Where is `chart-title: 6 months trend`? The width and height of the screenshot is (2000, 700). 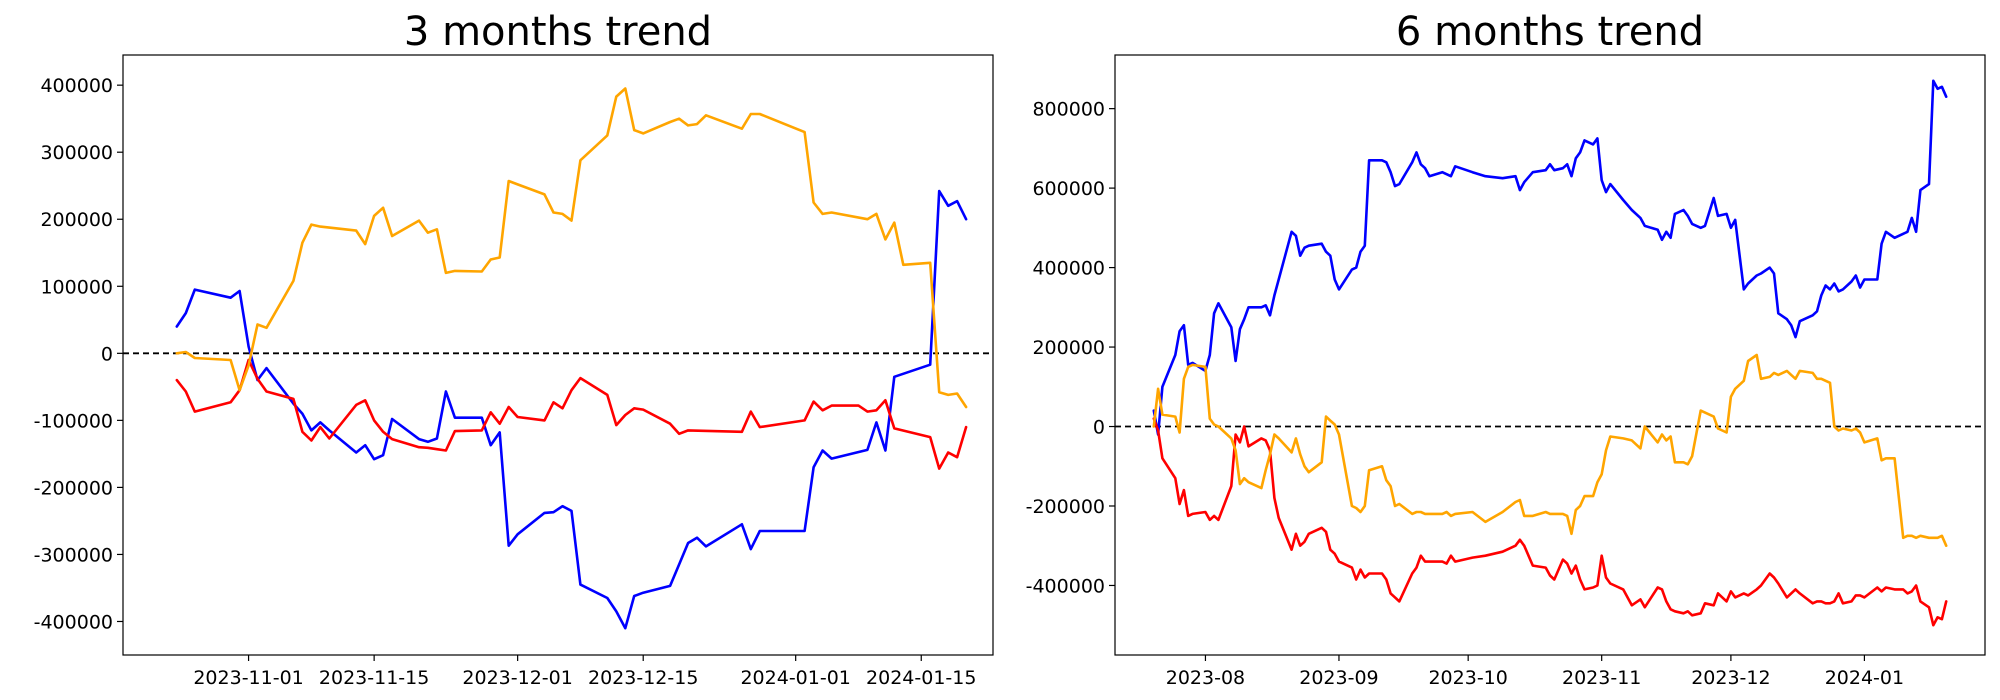
chart-title: 6 months trend is located at coordinates (1550, 32).